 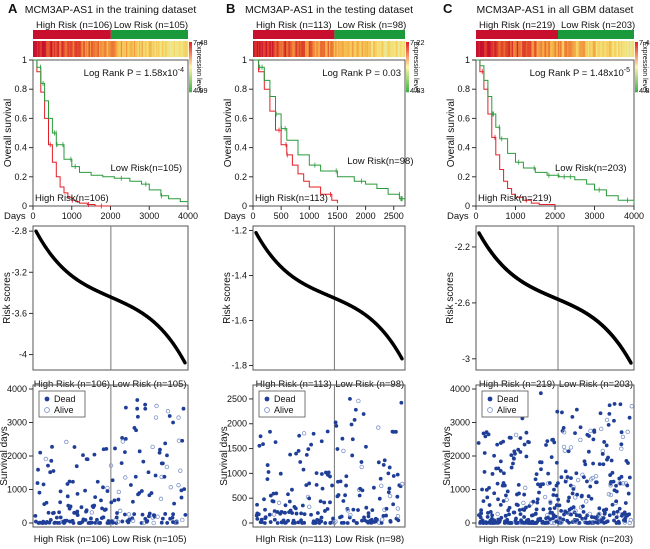 I want to click on y-tick-label: 4000, so click(x=17, y=389).